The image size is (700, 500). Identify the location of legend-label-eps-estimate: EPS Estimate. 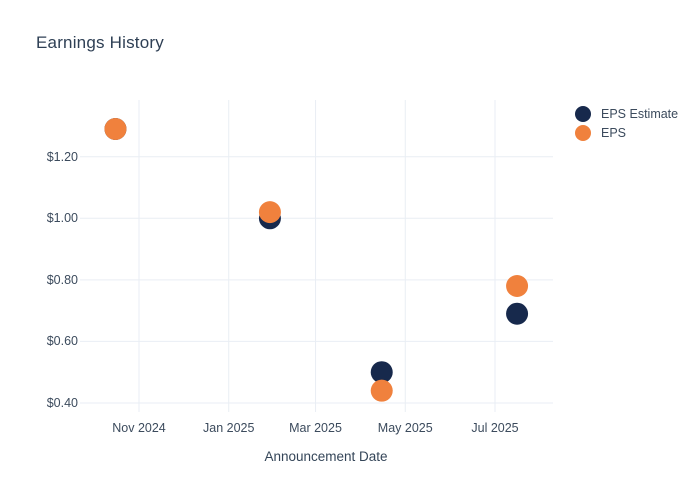
(640, 113).